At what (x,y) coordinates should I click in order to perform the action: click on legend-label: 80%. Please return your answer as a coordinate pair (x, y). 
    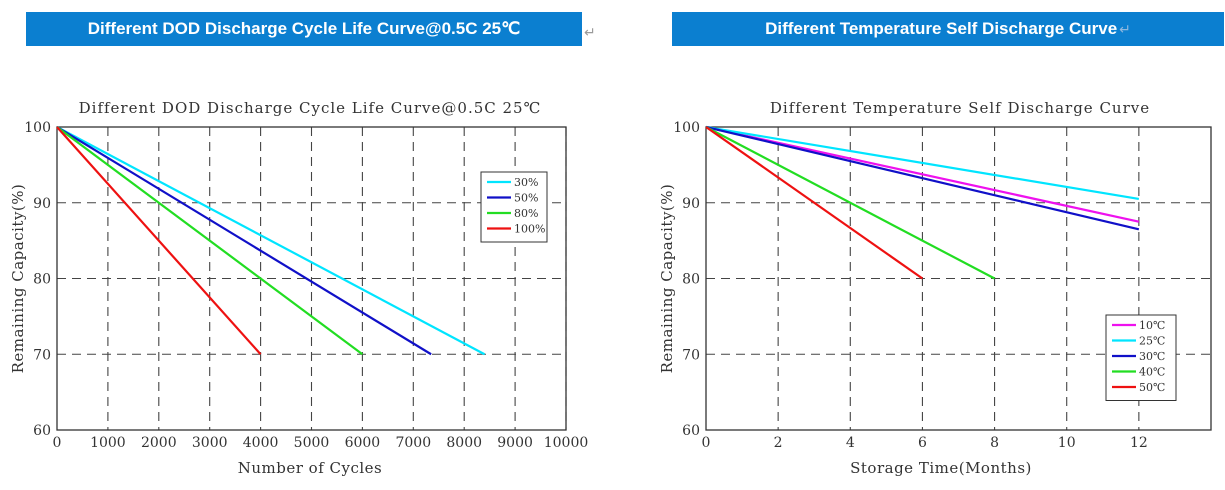
    Looking at the image, I should click on (526, 213).